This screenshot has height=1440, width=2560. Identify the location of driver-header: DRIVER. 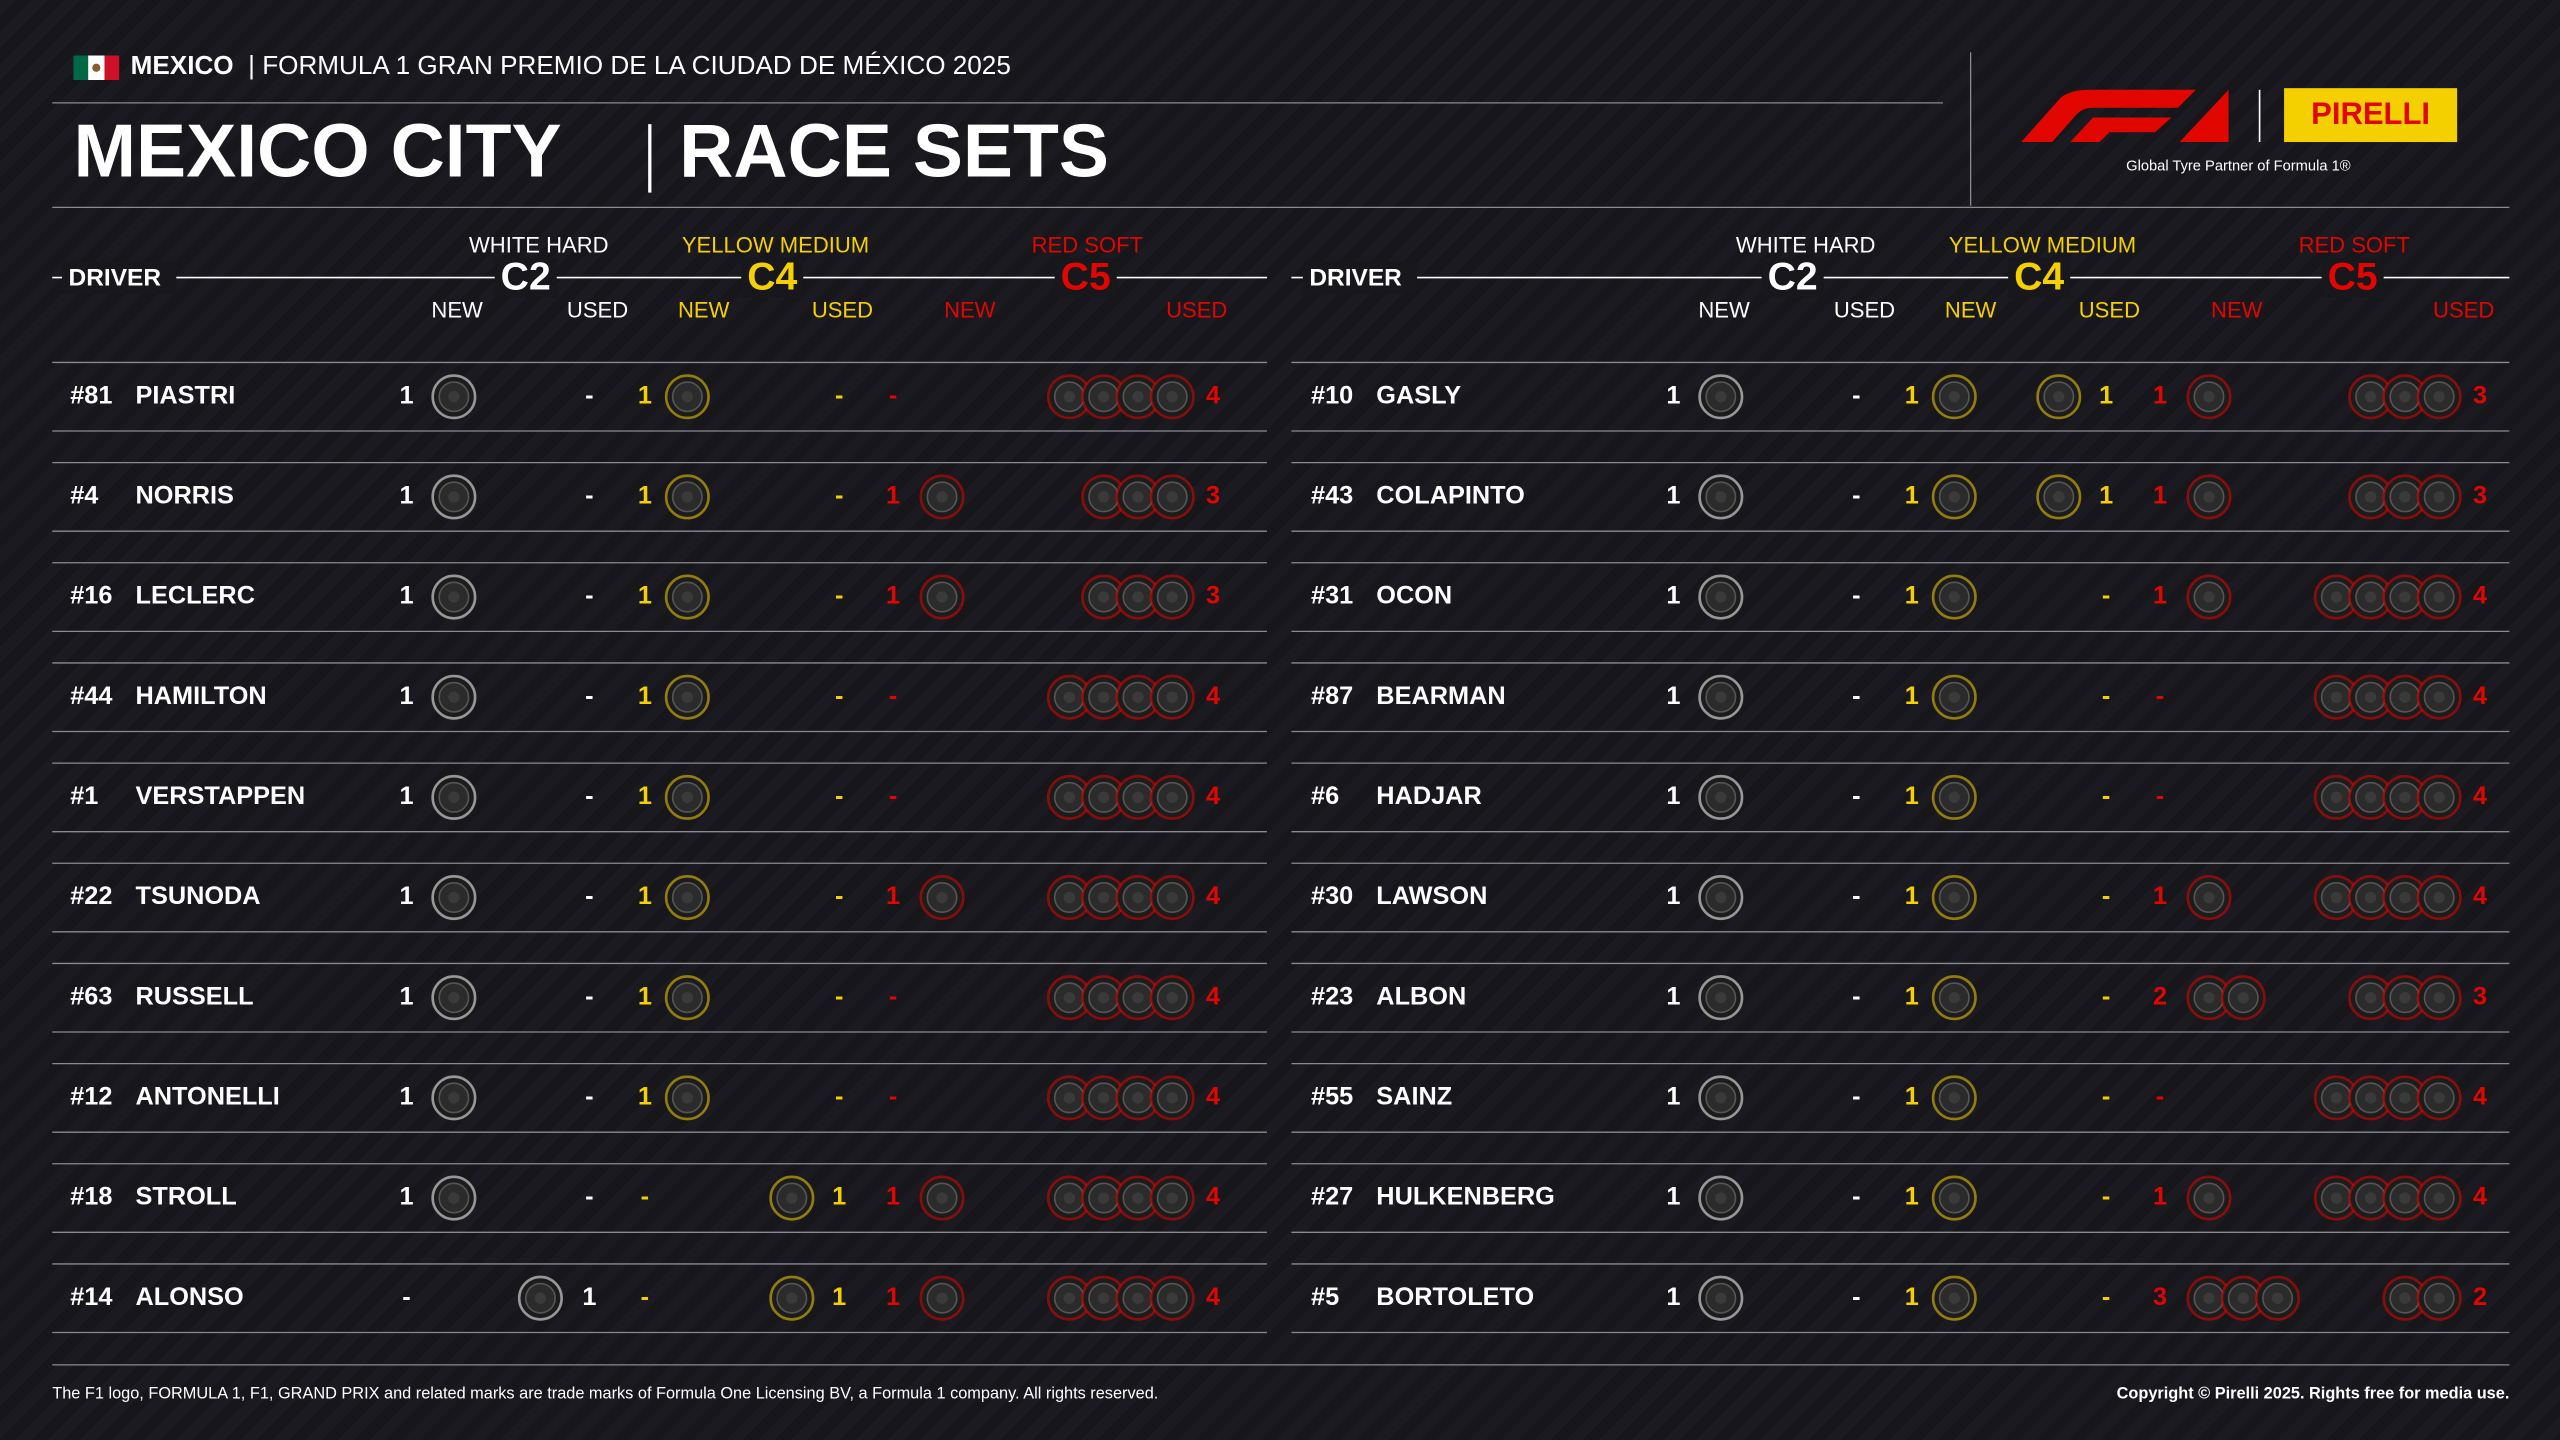
(1355, 278).